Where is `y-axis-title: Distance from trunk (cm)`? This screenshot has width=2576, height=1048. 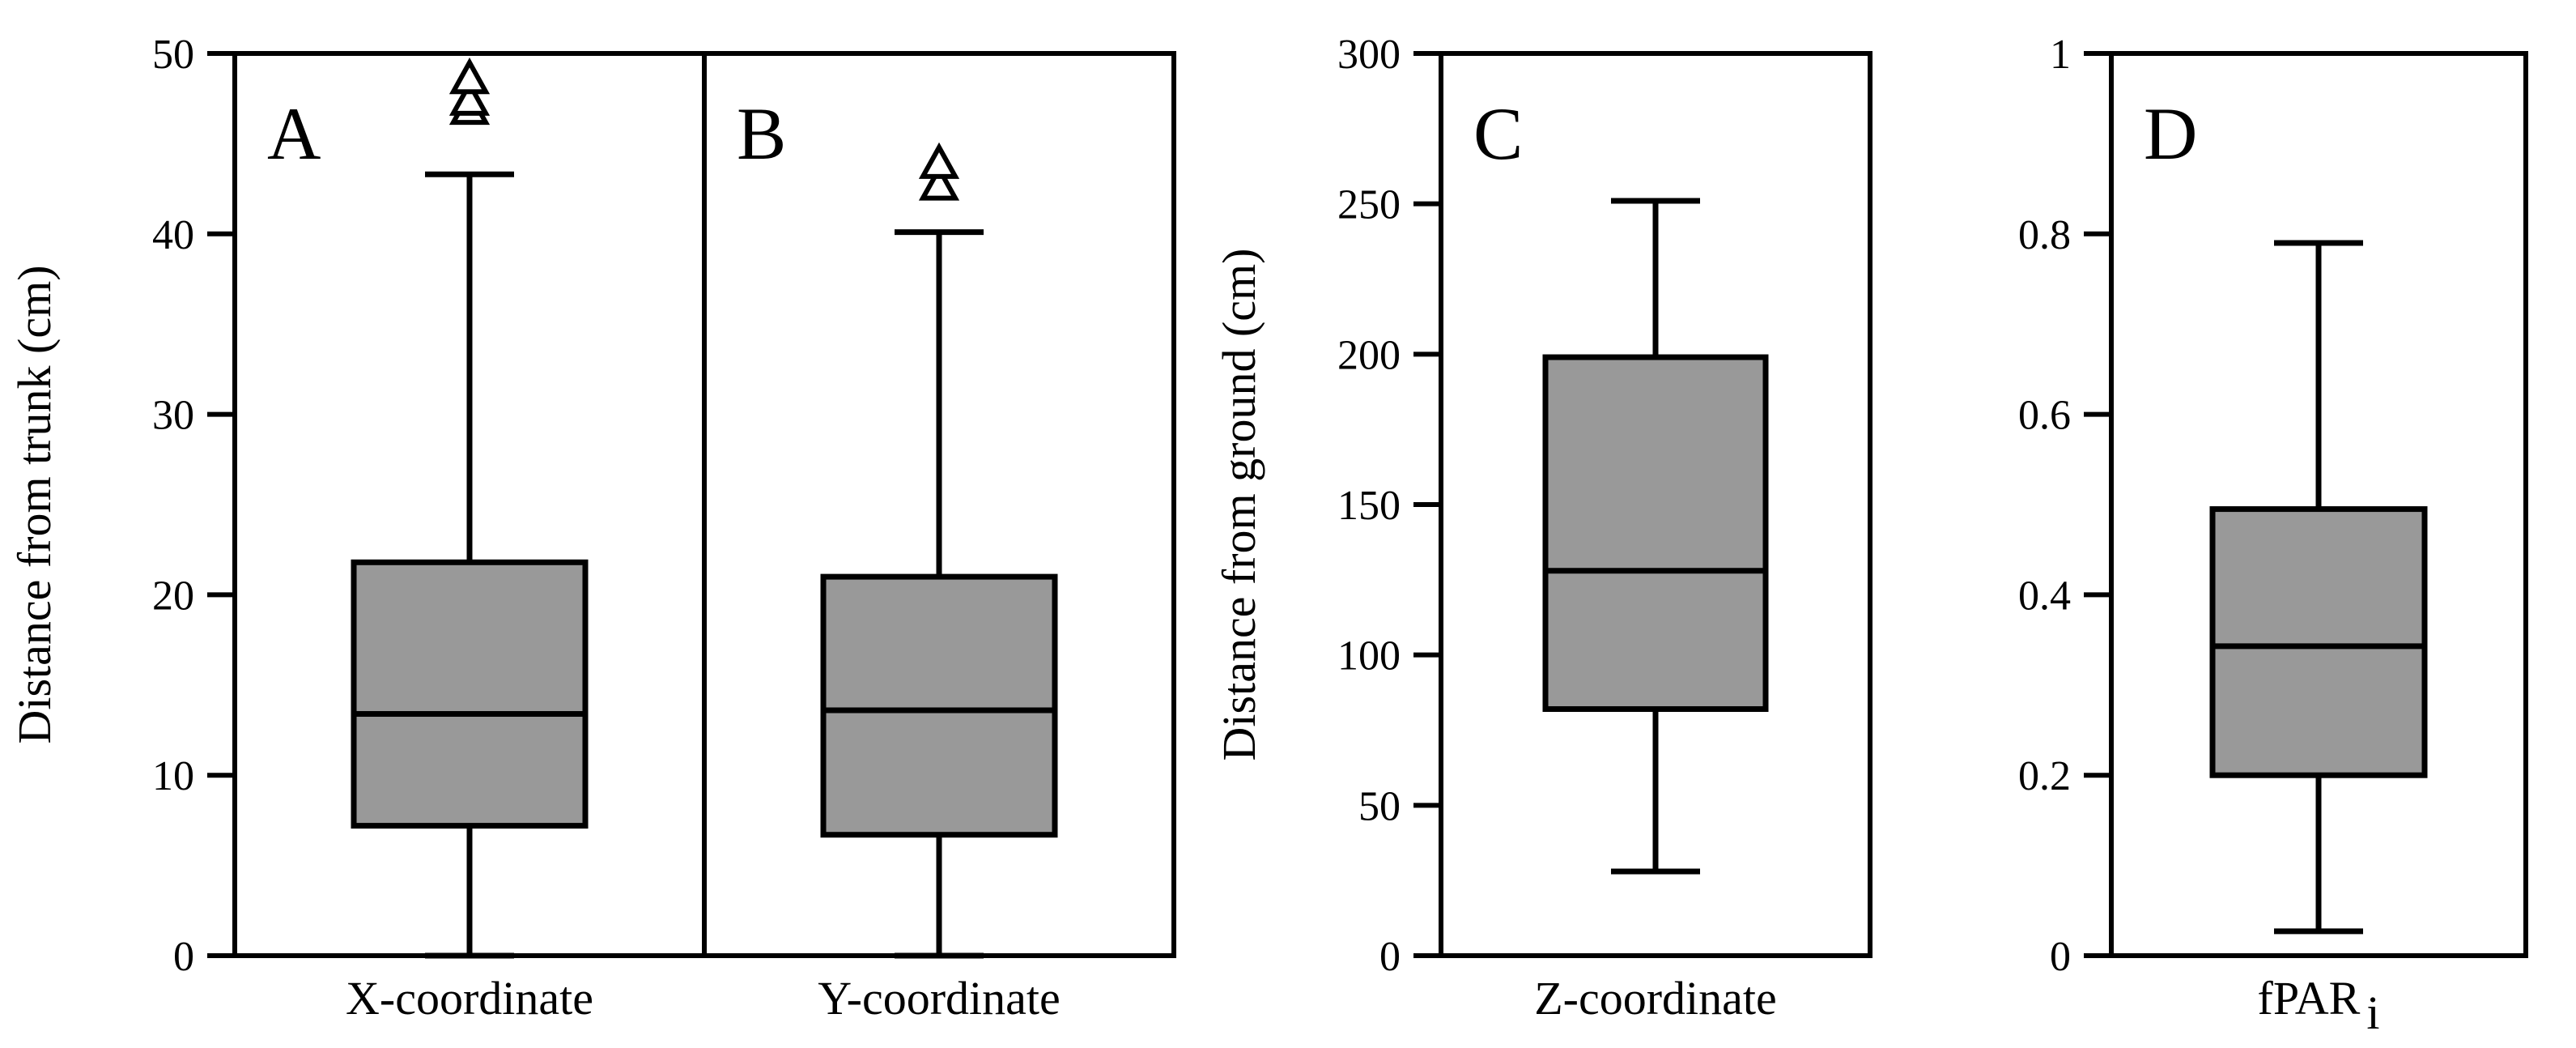 y-axis-title: Distance from trunk (cm) is located at coordinates (34, 504).